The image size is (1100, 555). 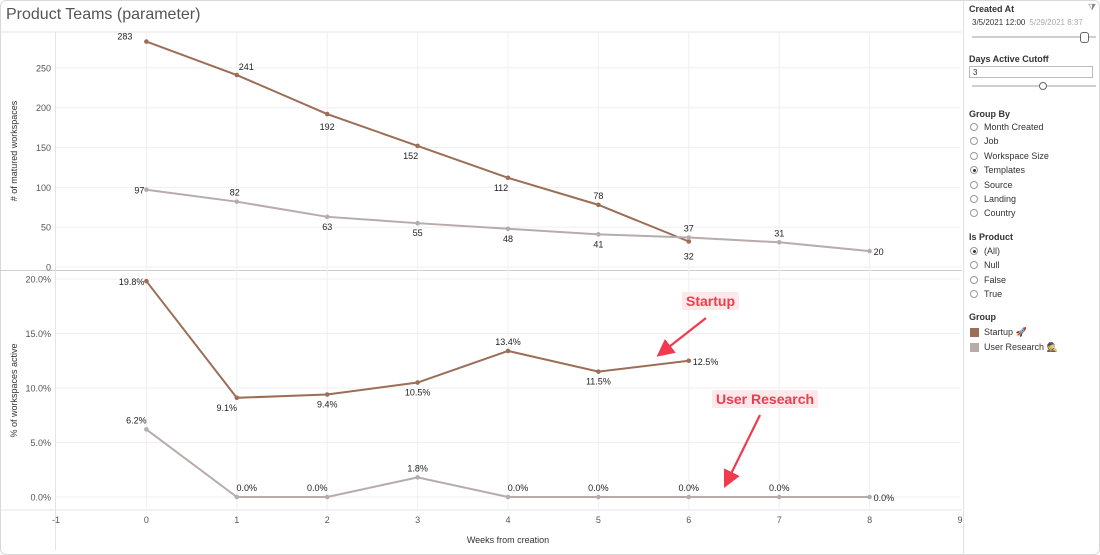 I want to click on data-label: 112, so click(x=501, y=188).